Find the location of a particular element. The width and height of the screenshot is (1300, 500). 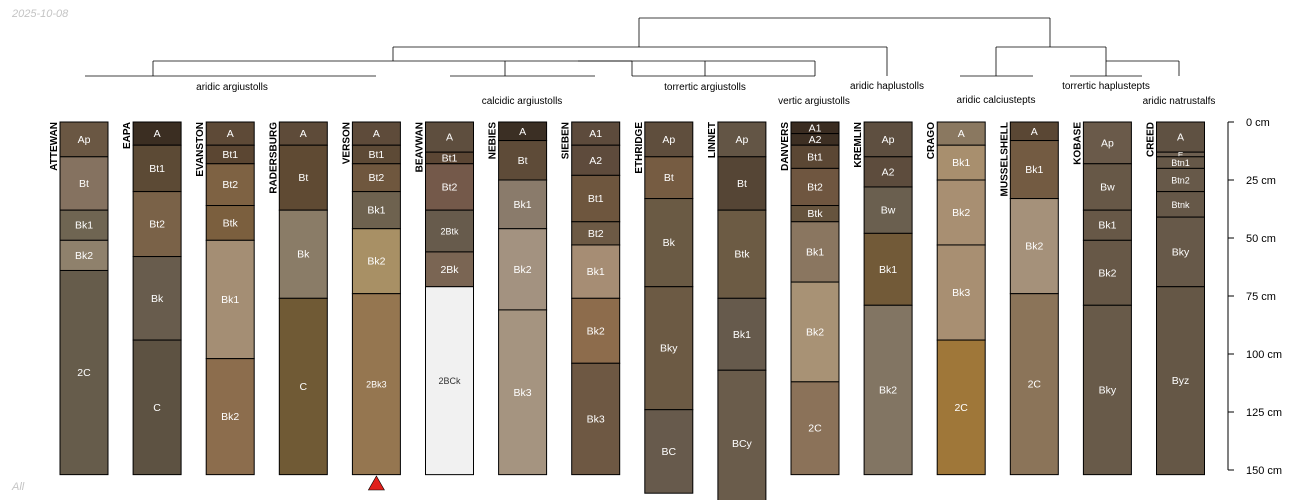

horizon-label: 2C is located at coordinates (84, 373).